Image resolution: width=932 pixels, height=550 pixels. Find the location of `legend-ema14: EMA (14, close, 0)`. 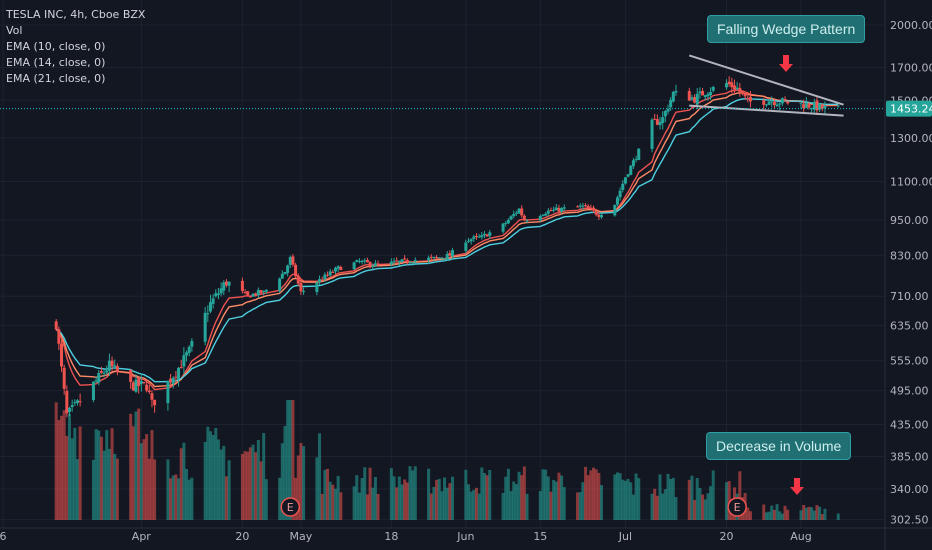

legend-ema14: EMA (14, close, 0) is located at coordinates (56, 62).